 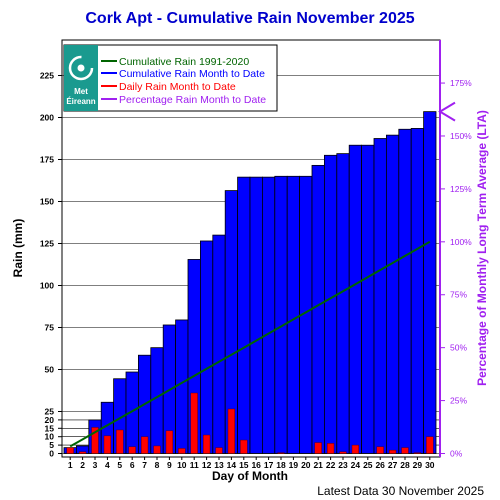 What do you see at coordinates (405, 465) in the screenshot?
I see `x-tick-label: 28` at bounding box center [405, 465].